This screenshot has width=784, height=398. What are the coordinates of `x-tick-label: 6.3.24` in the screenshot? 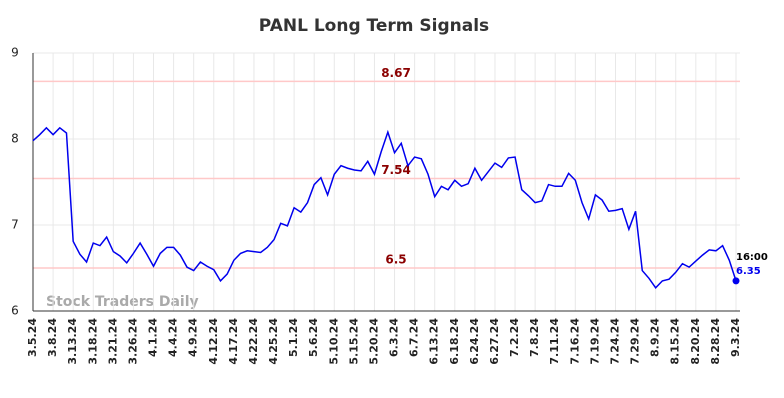 It's located at (394, 337).